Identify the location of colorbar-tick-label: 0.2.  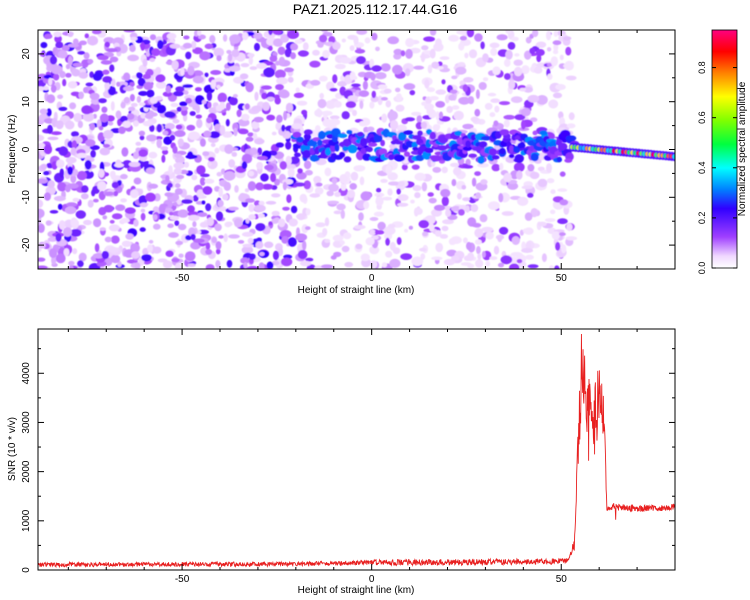
(702, 218).